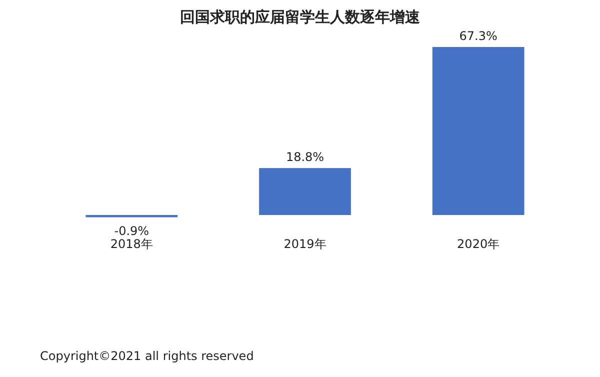  I want to click on data-label: 67.3%, so click(478, 36).